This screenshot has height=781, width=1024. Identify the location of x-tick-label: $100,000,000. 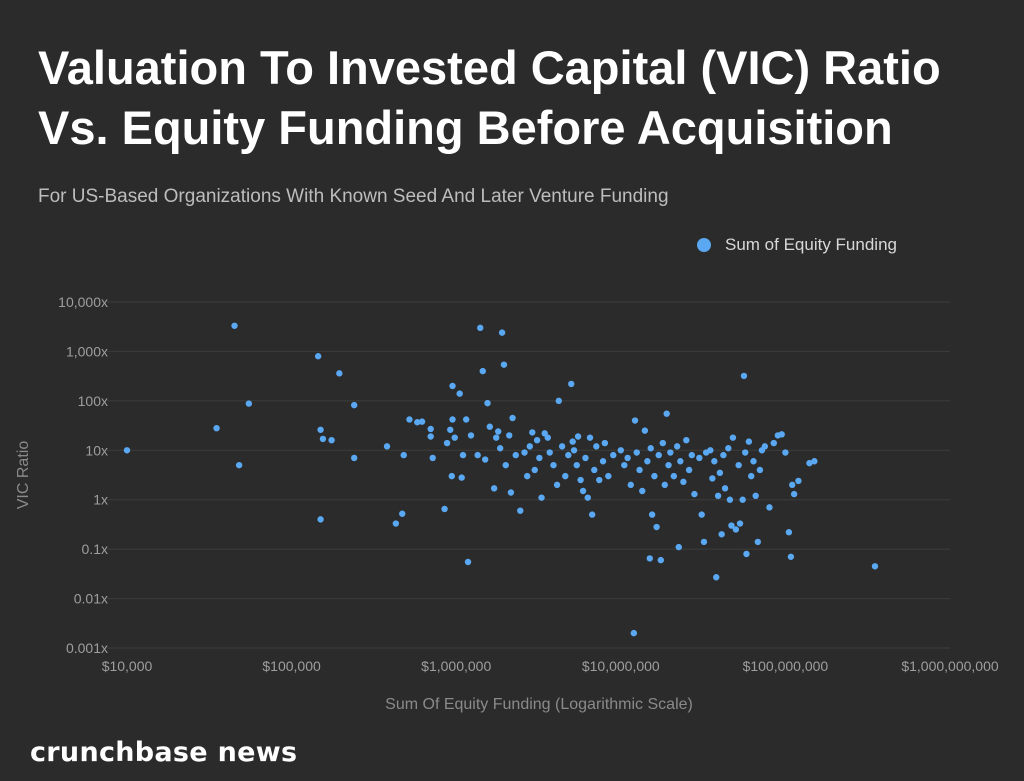
(786, 666).